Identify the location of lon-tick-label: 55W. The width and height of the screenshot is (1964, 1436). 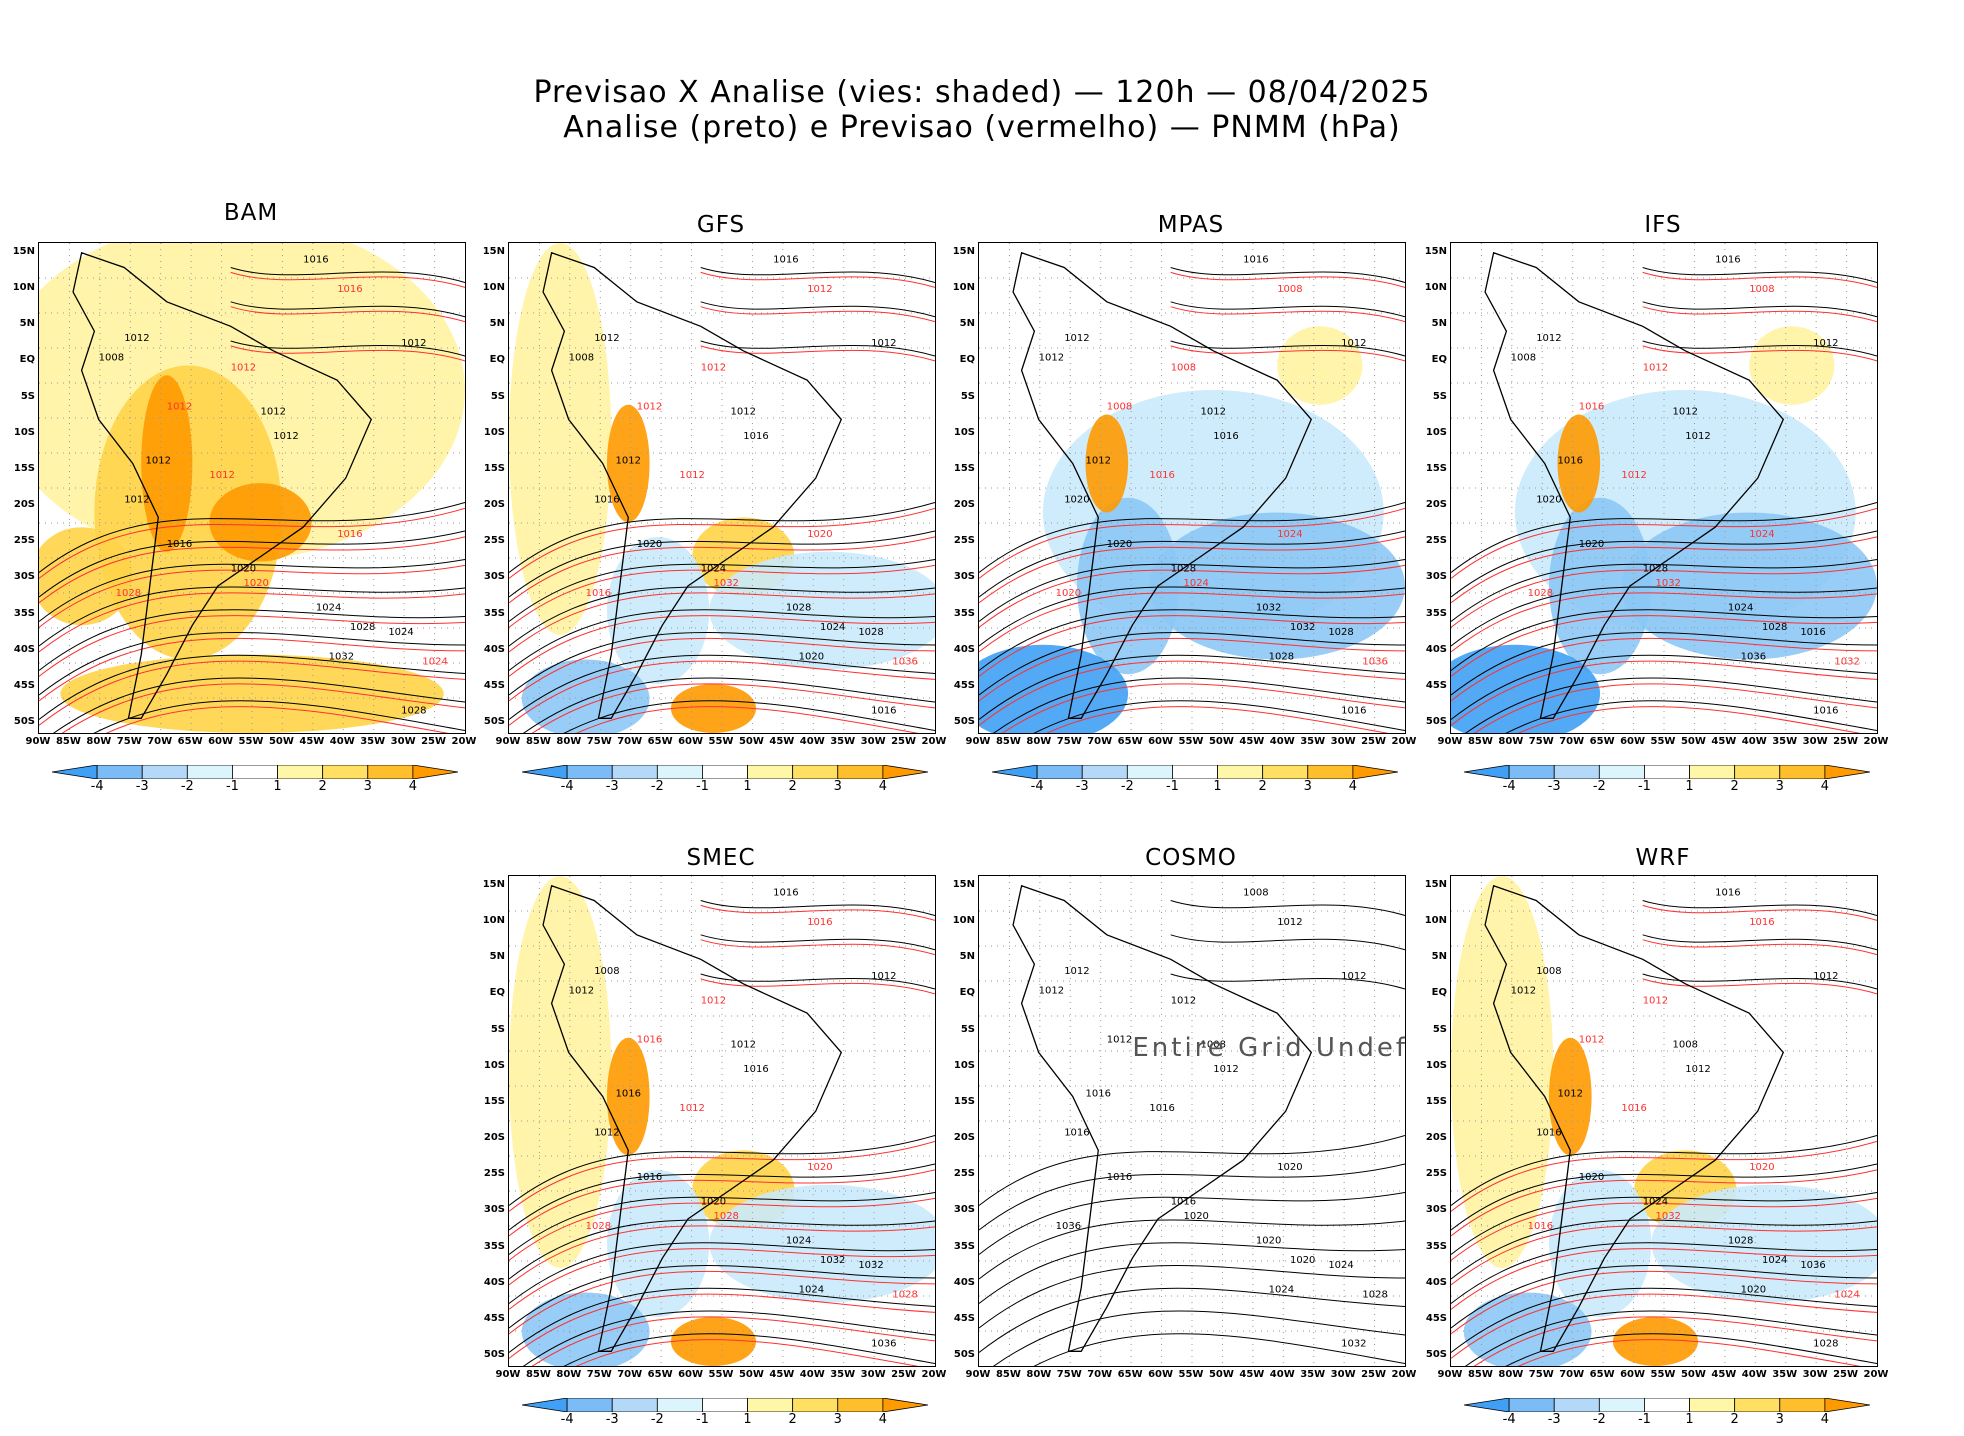
(1191, 741).